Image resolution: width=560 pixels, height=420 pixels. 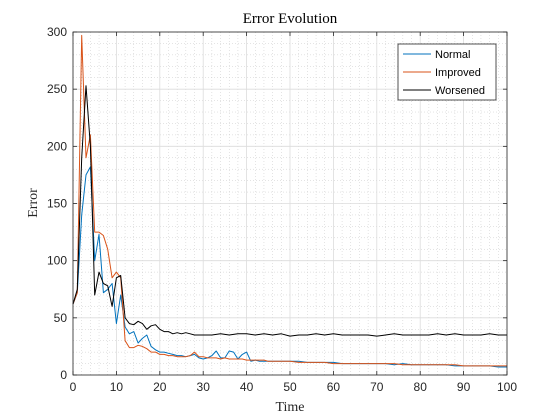 I want to click on y-axis-title: Error, so click(x=33, y=203).